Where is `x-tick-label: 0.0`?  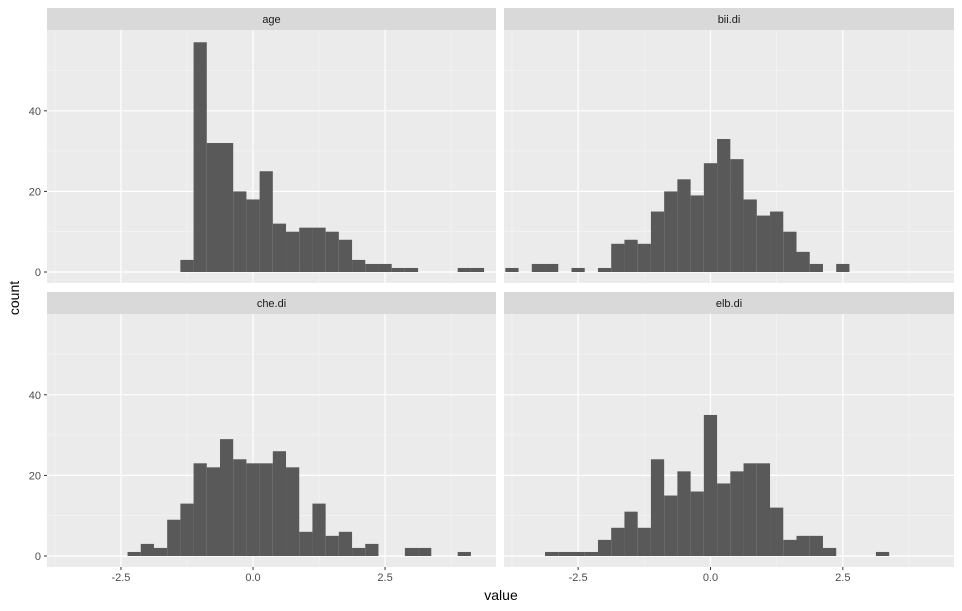
x-tick-label: 0.0 is located at coordinates (252, 578).